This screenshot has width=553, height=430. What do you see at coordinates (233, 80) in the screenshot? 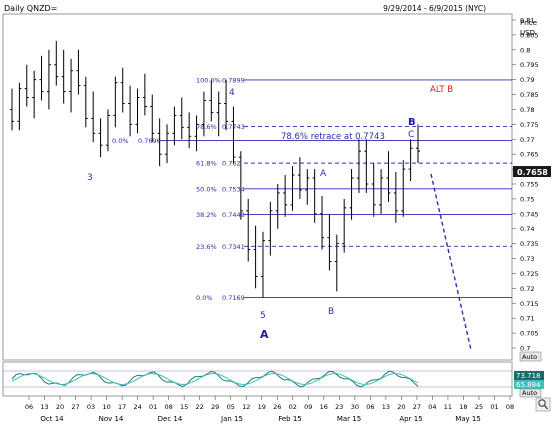
I see `fib-price-label: 0.7899` at bounding box center [233, 80].